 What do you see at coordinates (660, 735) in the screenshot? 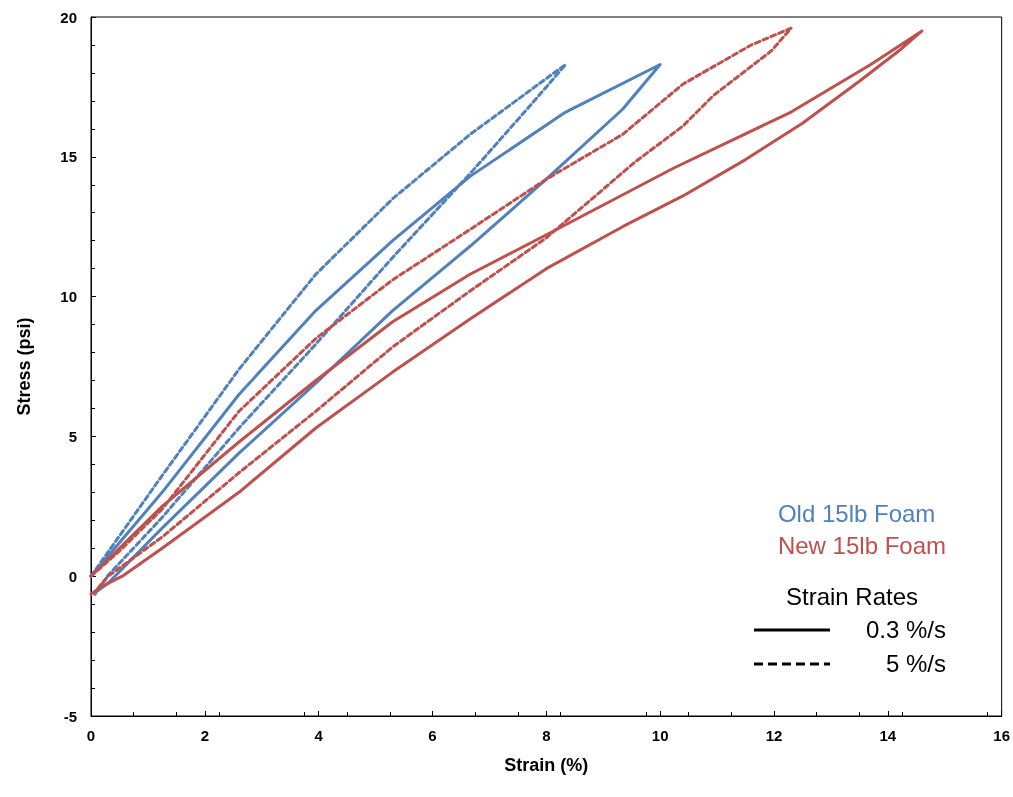
I see `x-tick-label: 10` at bounding box center [660, 735].